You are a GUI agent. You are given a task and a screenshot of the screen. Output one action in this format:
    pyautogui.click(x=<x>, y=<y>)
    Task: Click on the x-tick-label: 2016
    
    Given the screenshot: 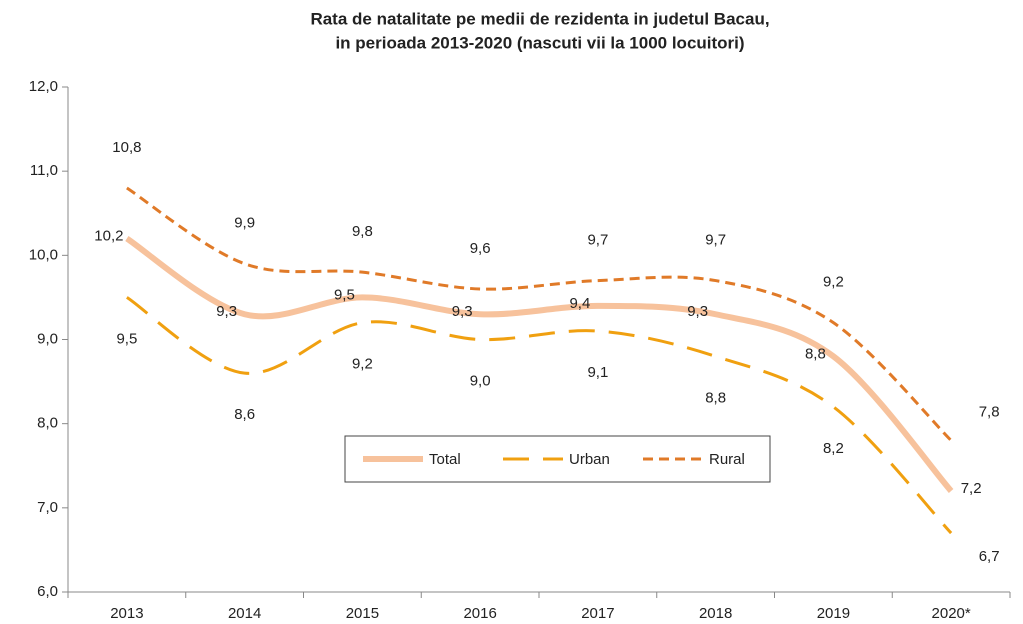 What is the action you would take?
    pyautogui.click(x=479, y=613)
    